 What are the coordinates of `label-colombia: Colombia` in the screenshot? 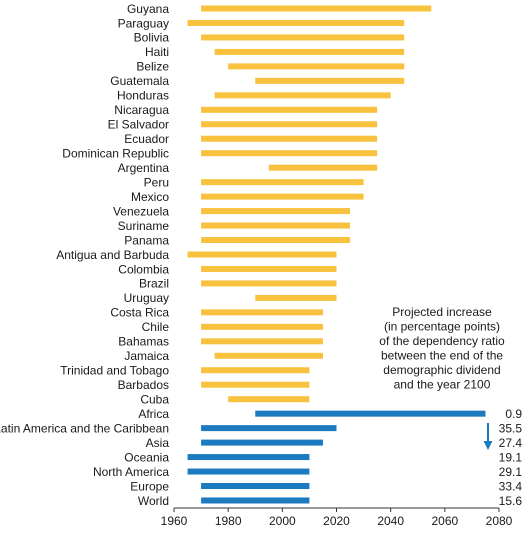 It's located at (143, 269).